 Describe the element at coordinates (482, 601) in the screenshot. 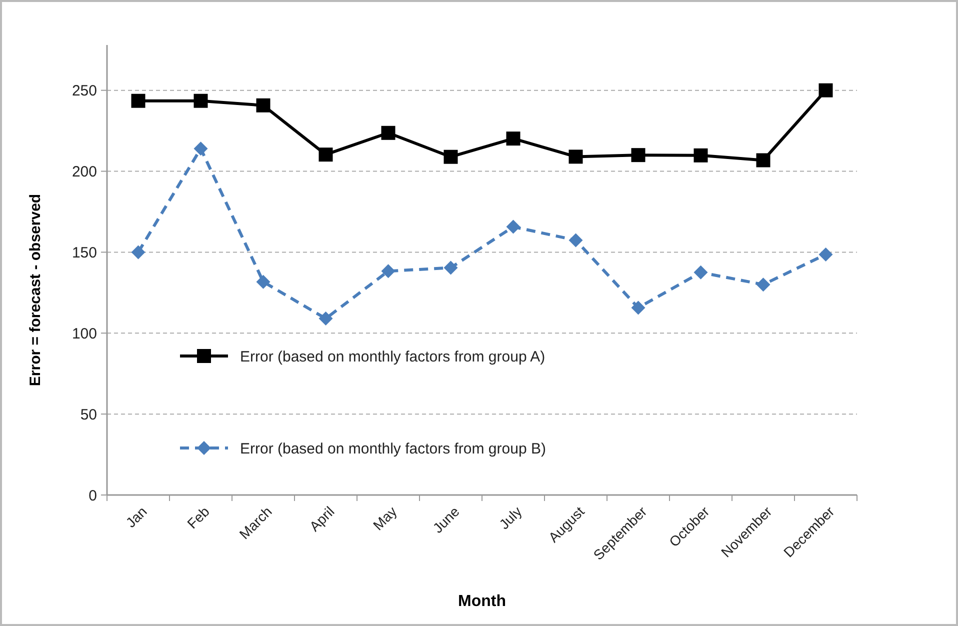

I see `x-axis-title: Month` at that location.